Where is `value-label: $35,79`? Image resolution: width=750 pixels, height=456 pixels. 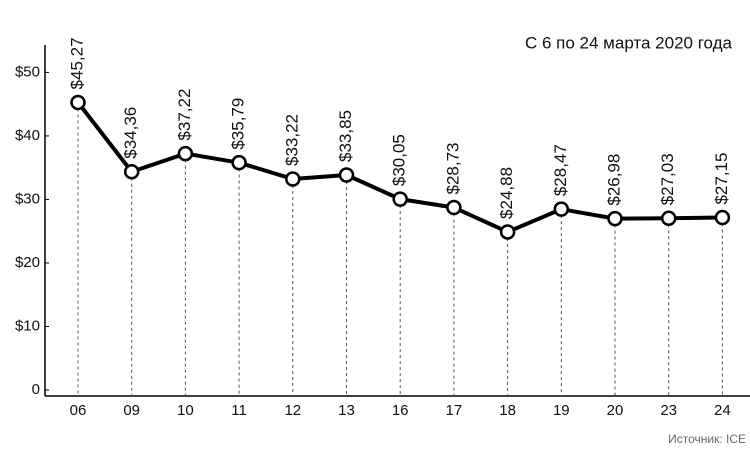 value-label: $35,79 is located at coordinates (238, 124).